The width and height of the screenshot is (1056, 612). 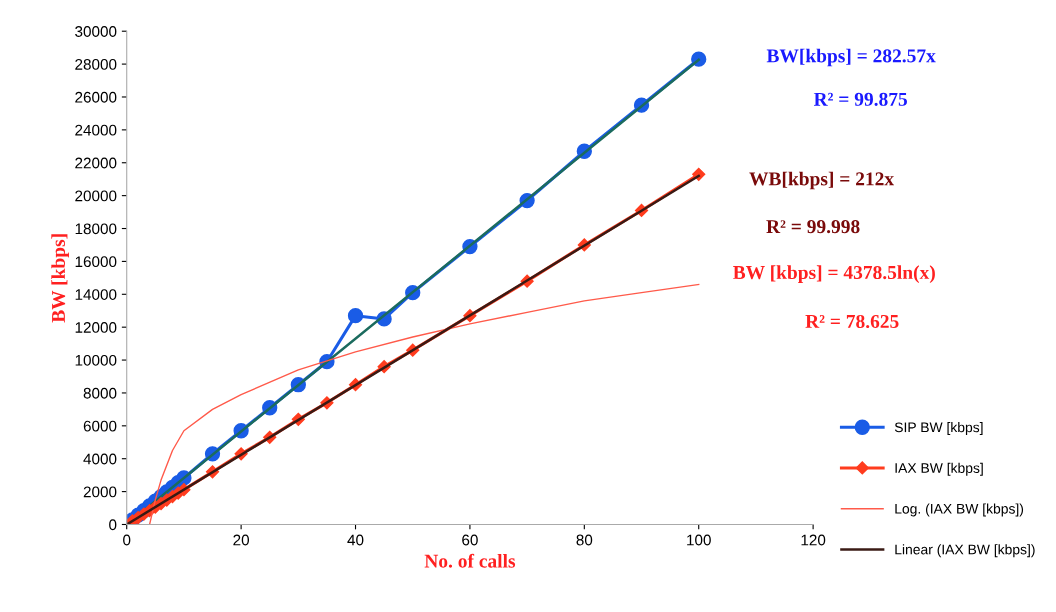 What do you see at coordinates (100, 426) in the screenshot?
I see `y-tick-label: 6000` at bounding box center [100, 426].